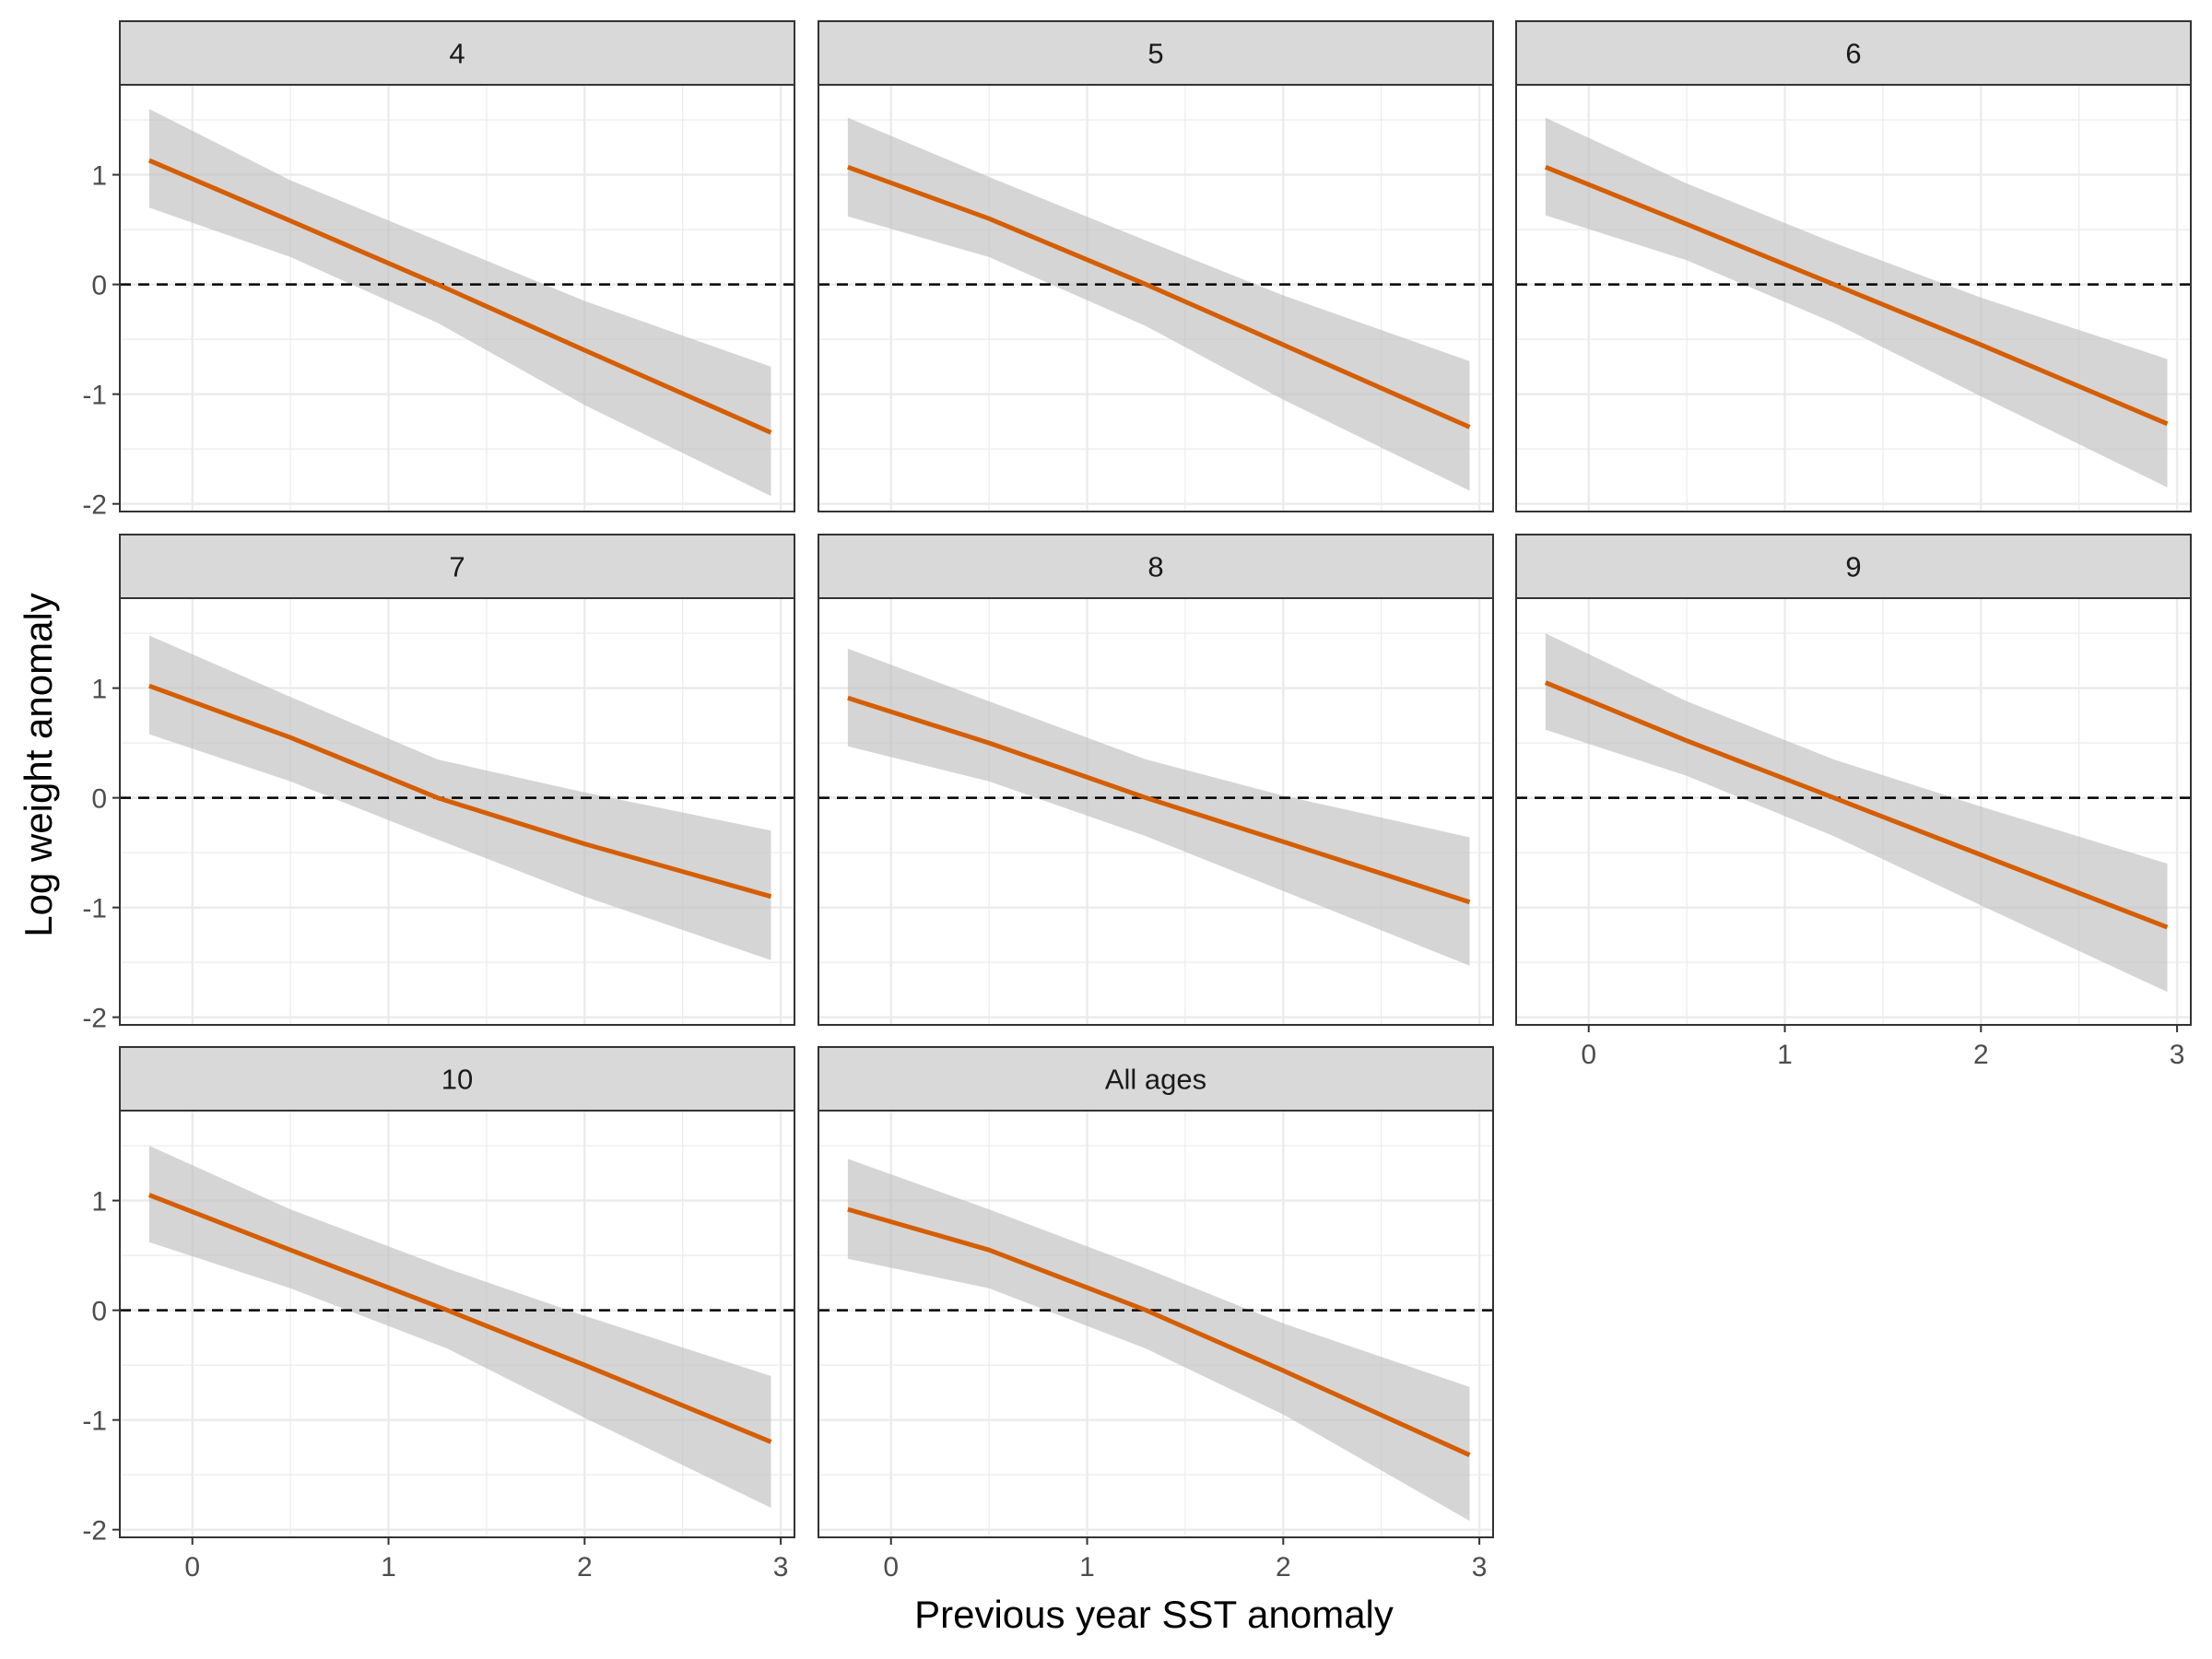 The height and width of the screenshot is (1659, 2212). I want to click on facet-strip-label: 5, so click(1155, 54).